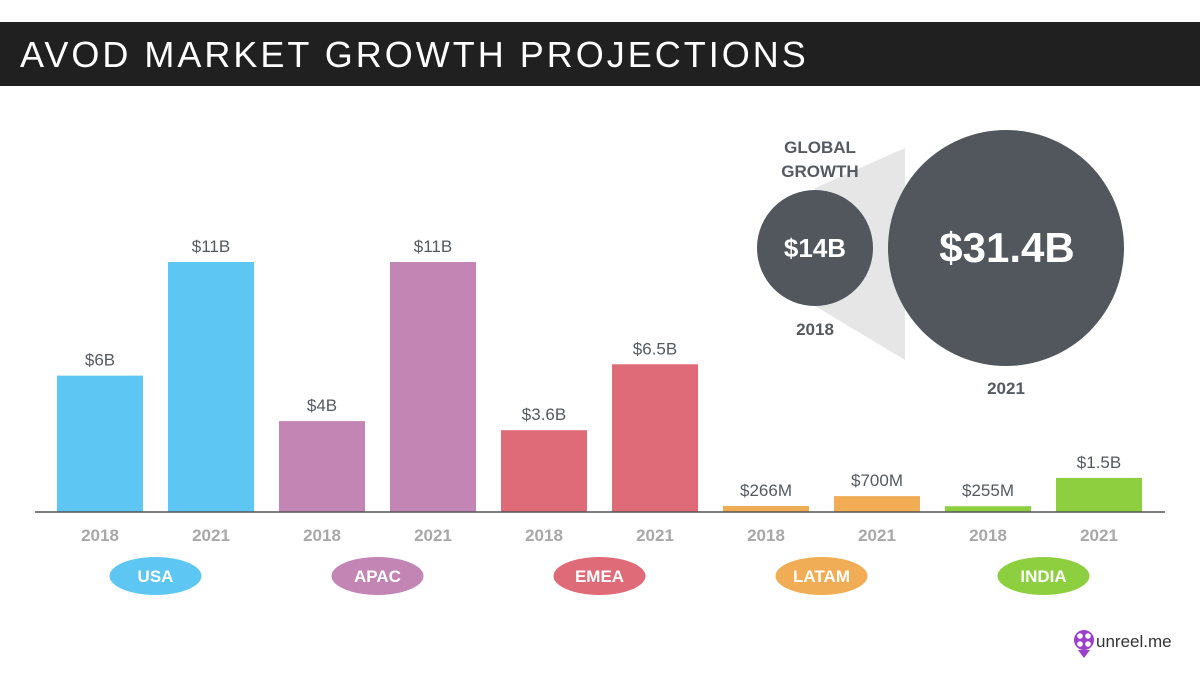 This screenshot has height=673, width=1200. Describe the element at coordinates (1006, 388) in the screenshot. I see `global-2021-year: 2021` at that location.